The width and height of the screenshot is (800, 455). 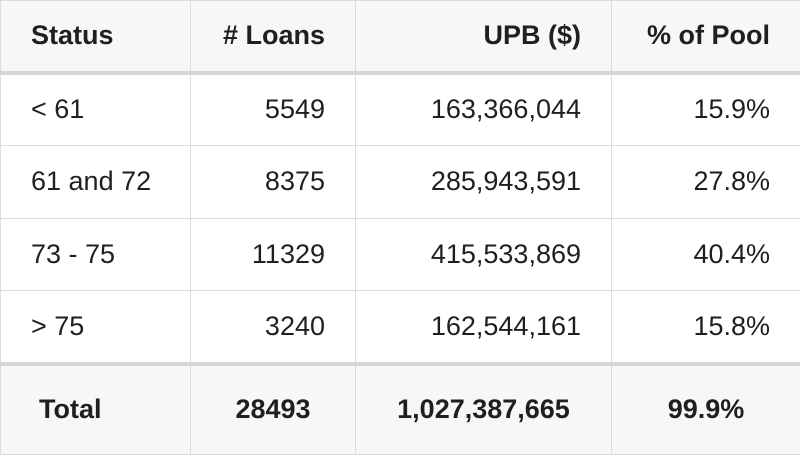 What do you see at coordinates (273, 409) in the screenshot?
I see `total-loans: 28493` at bounding box center [273, 409].